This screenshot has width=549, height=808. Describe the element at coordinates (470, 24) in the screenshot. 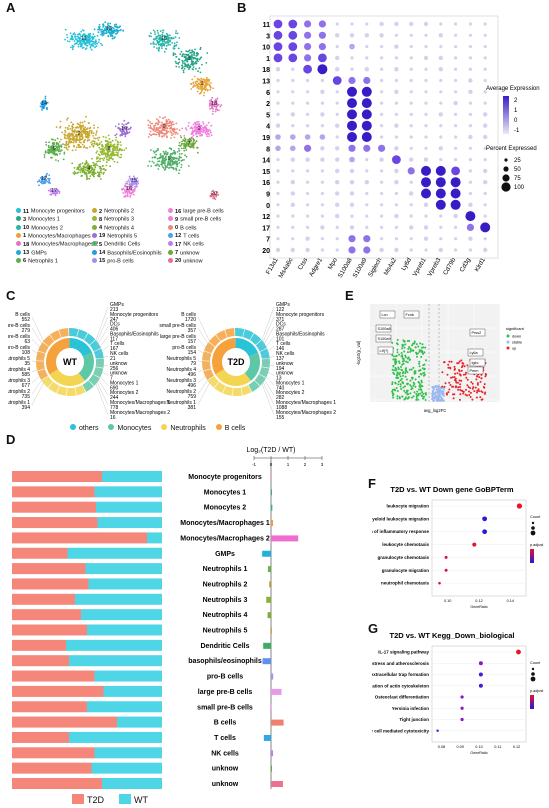

I see `dot-11-Cd3g` at that location.